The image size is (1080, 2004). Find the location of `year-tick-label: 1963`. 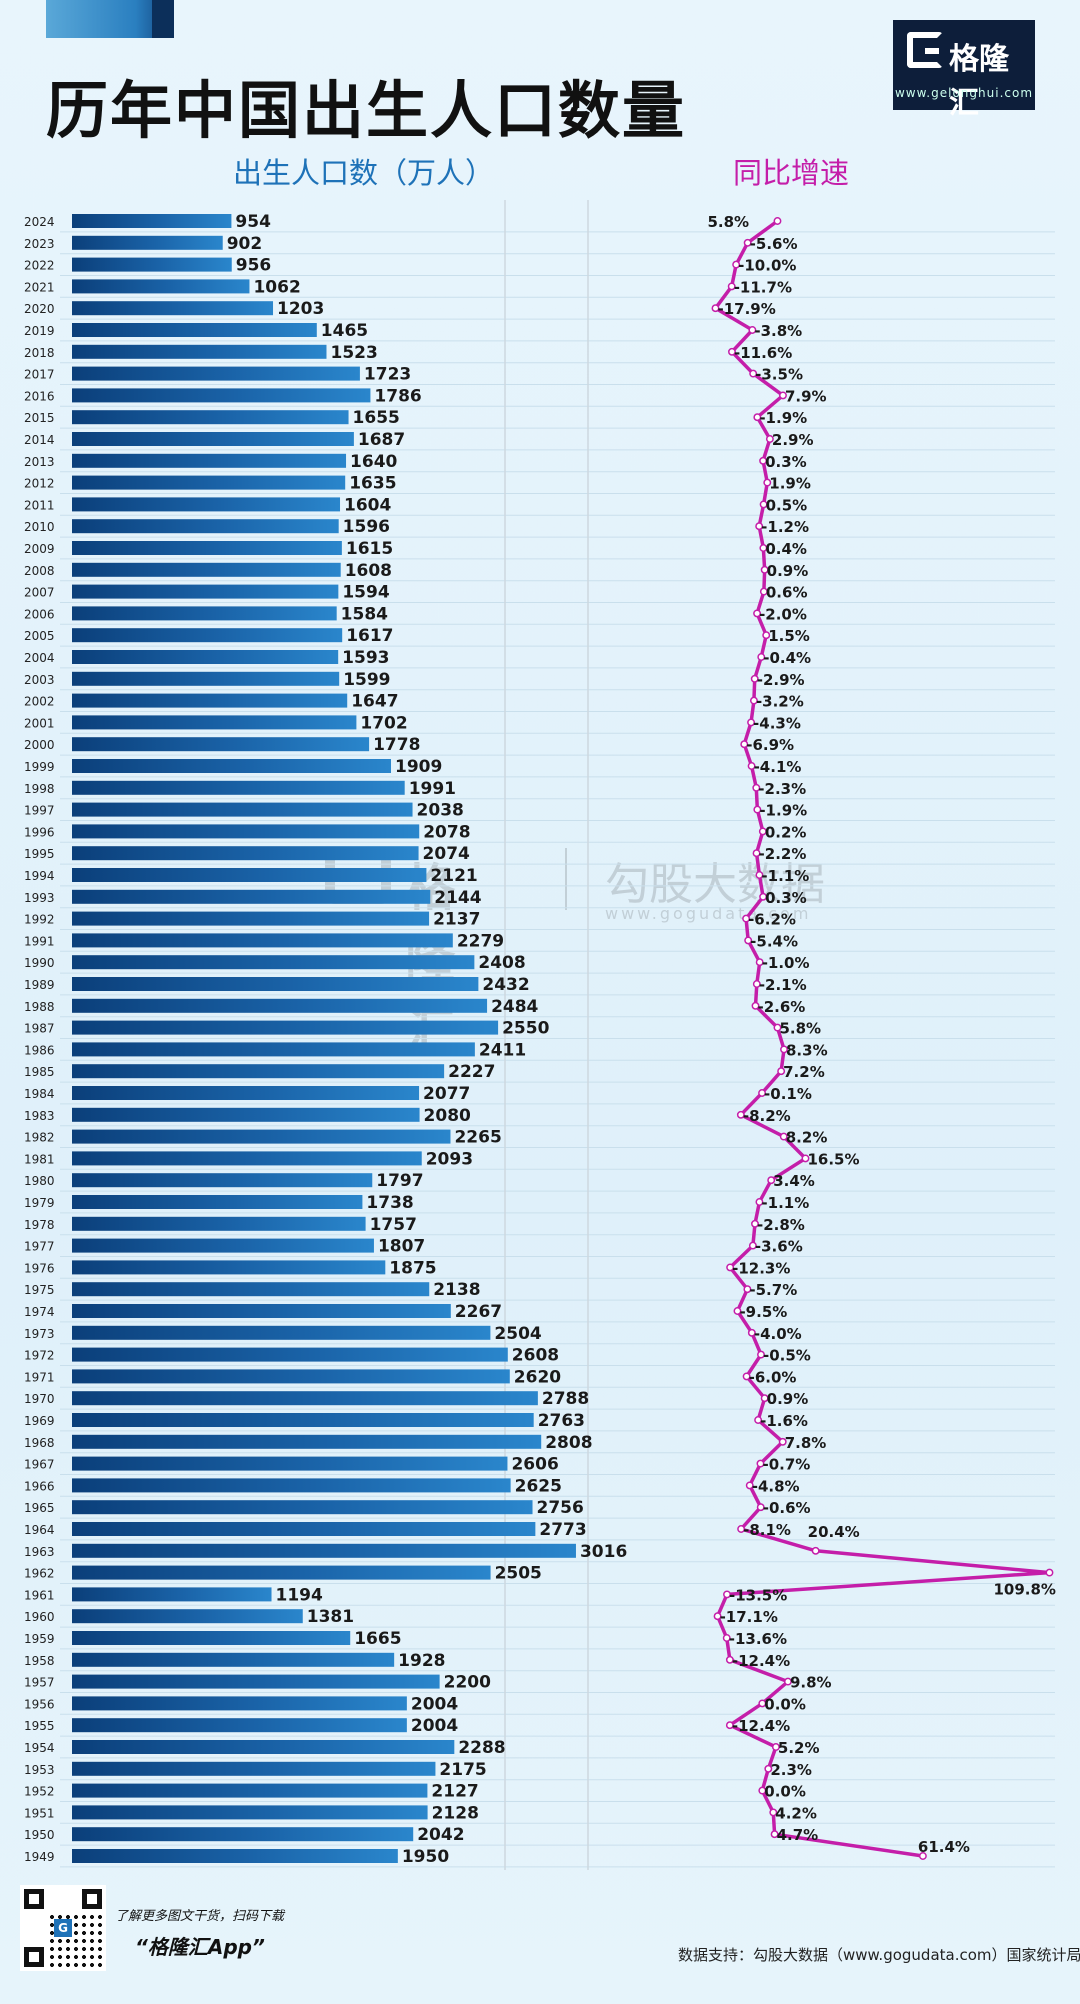

year-tick-label: 1963 is located at coordinates (39, 1552).